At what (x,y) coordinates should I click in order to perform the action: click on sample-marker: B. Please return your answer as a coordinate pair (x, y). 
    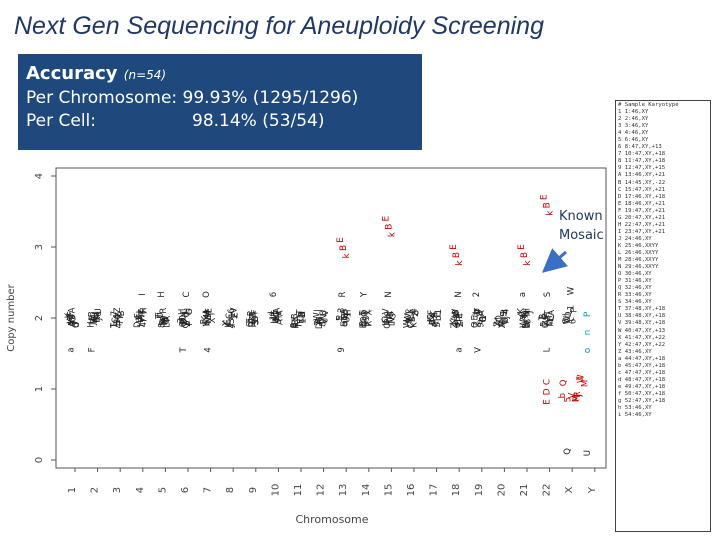
    Looking at the image, I should click on (527, 326).